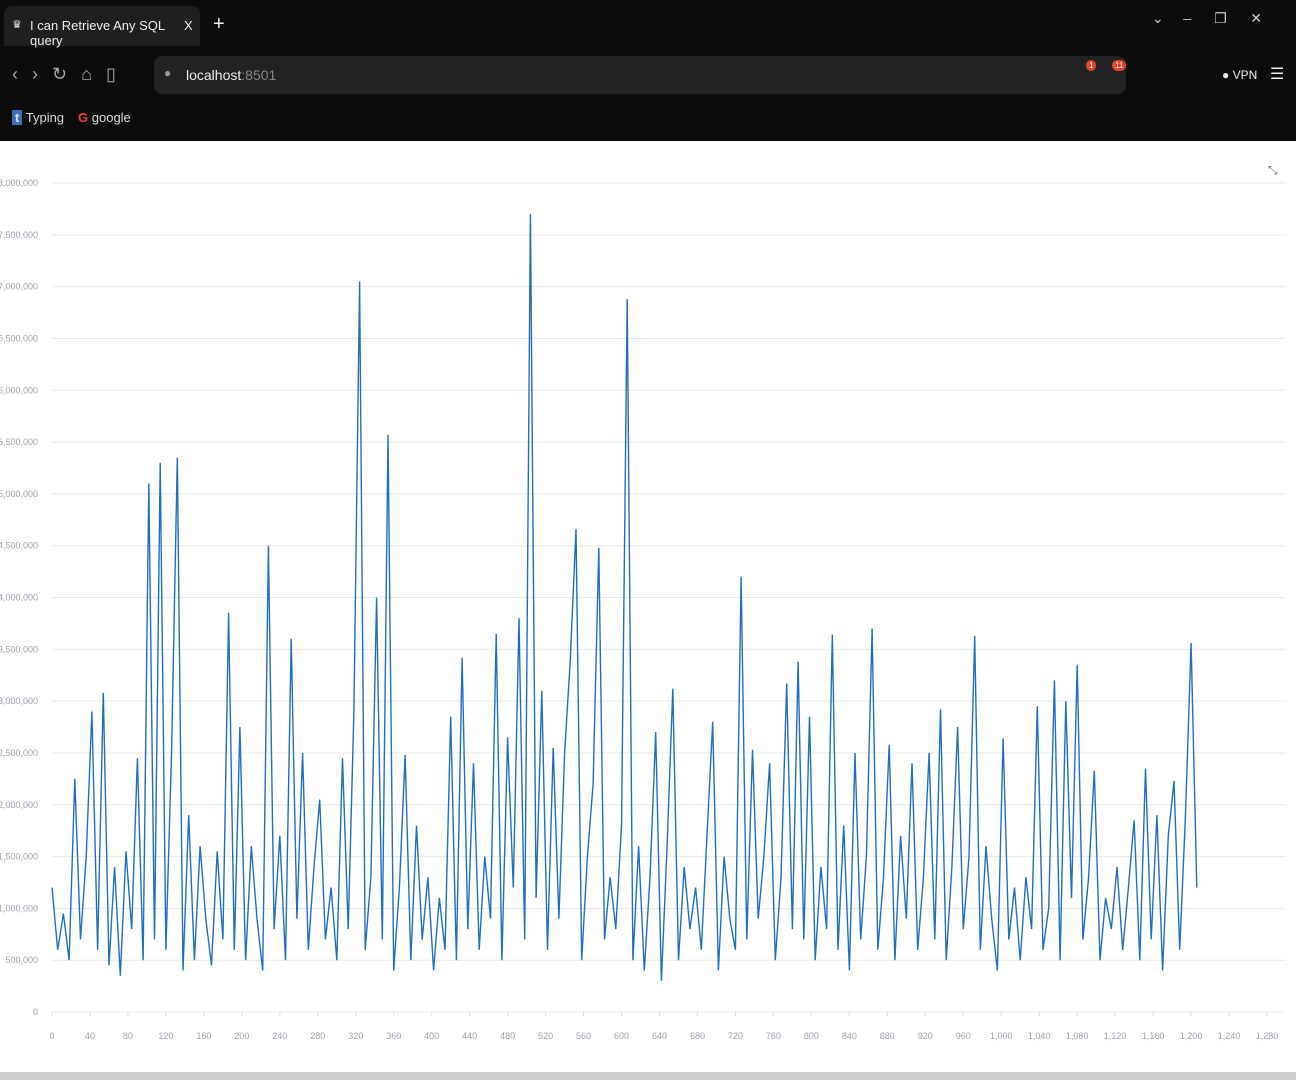 Image resolution: width=1296 pixels, height=1080 pixels. What do you see at coordinates (19, 598) in the screenshot?
I see `y-tick-label: 4,000,000` at bounding box center [19, 598].